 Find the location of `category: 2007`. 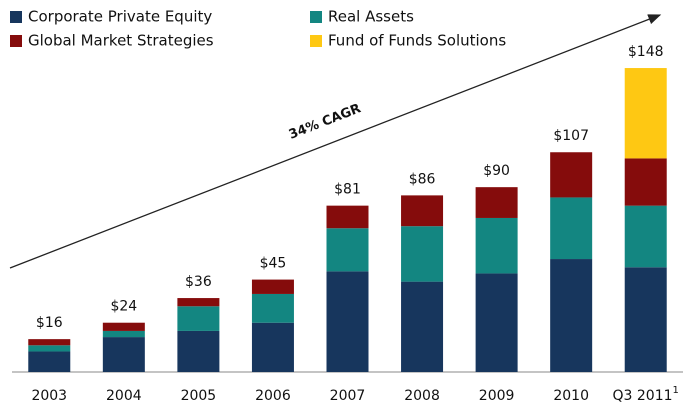

category: 2007 is located at coordinates (348, 396).